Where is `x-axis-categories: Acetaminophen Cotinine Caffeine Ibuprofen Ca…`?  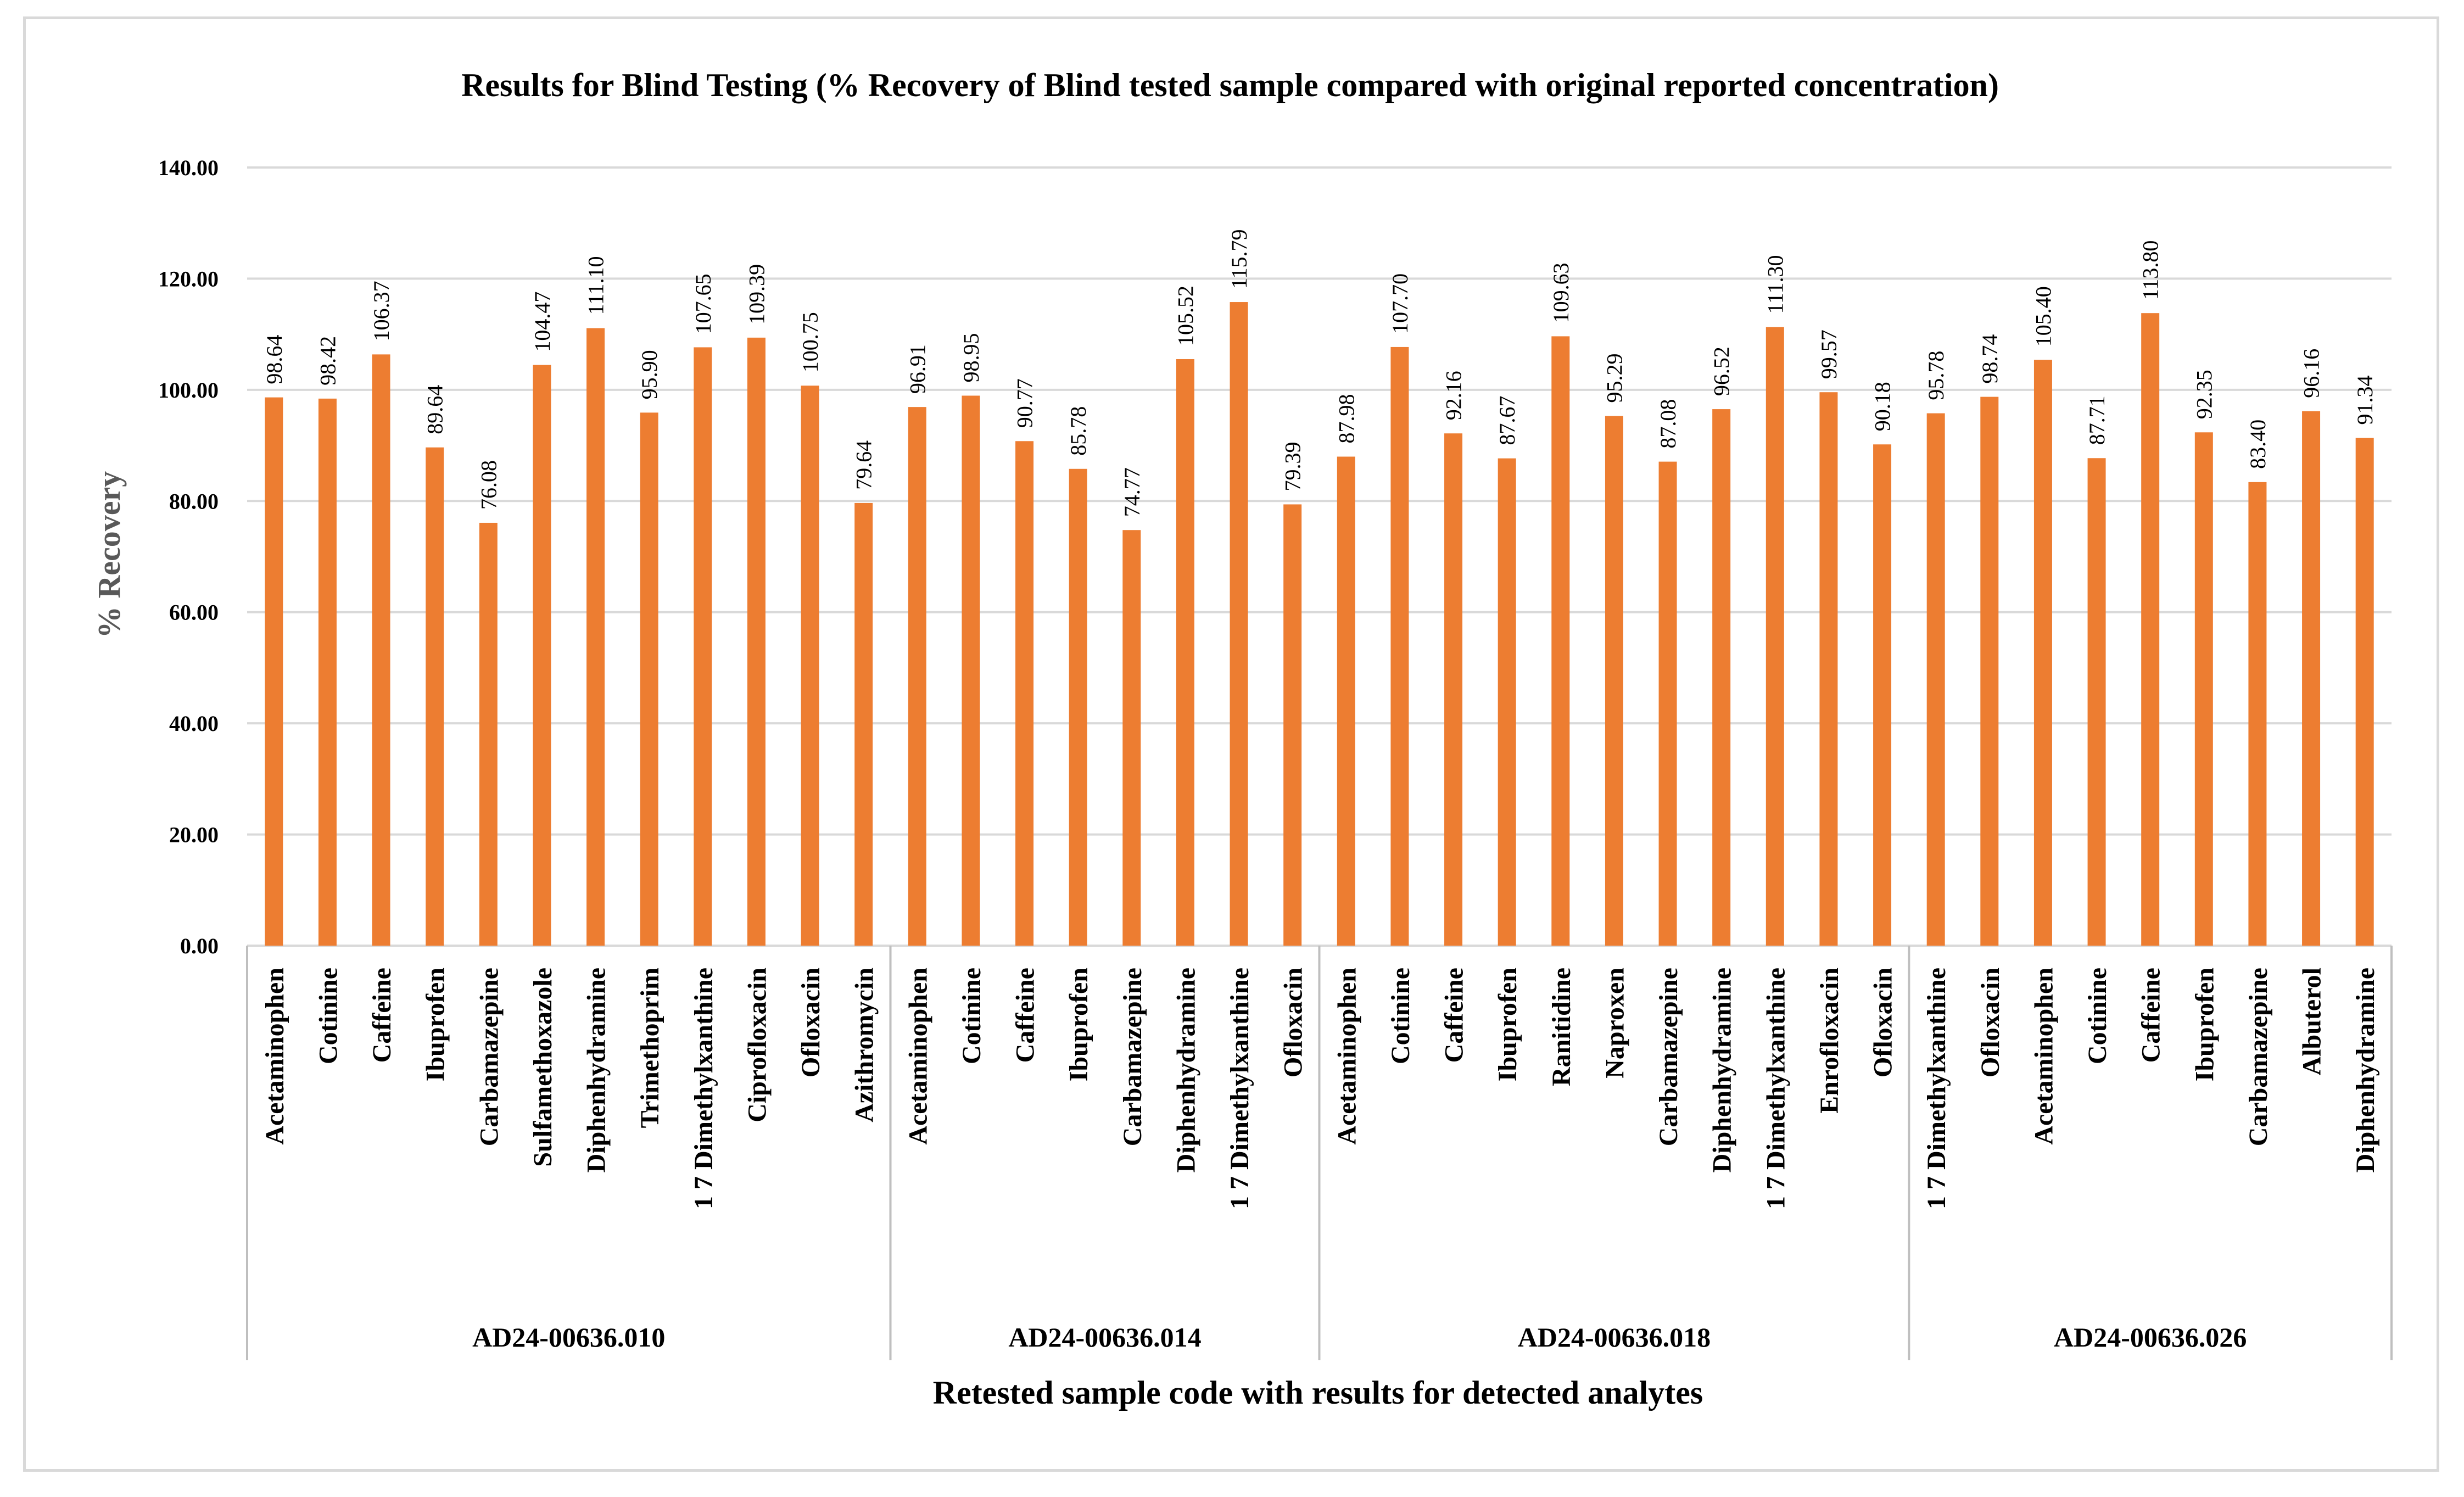 x-axis-categories: Acetaminophen Cotinine Caffeine Ibuprofen Ca… is located at coordinates (1320, 1088).